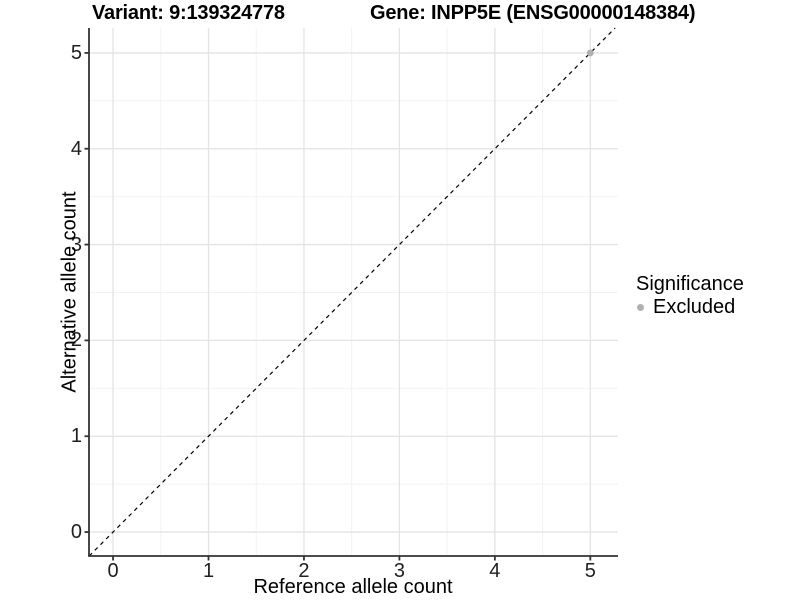 This screenshot has width=800, height=600. I want to click on x-axis-title: Reference allele count, so click(353, 587).